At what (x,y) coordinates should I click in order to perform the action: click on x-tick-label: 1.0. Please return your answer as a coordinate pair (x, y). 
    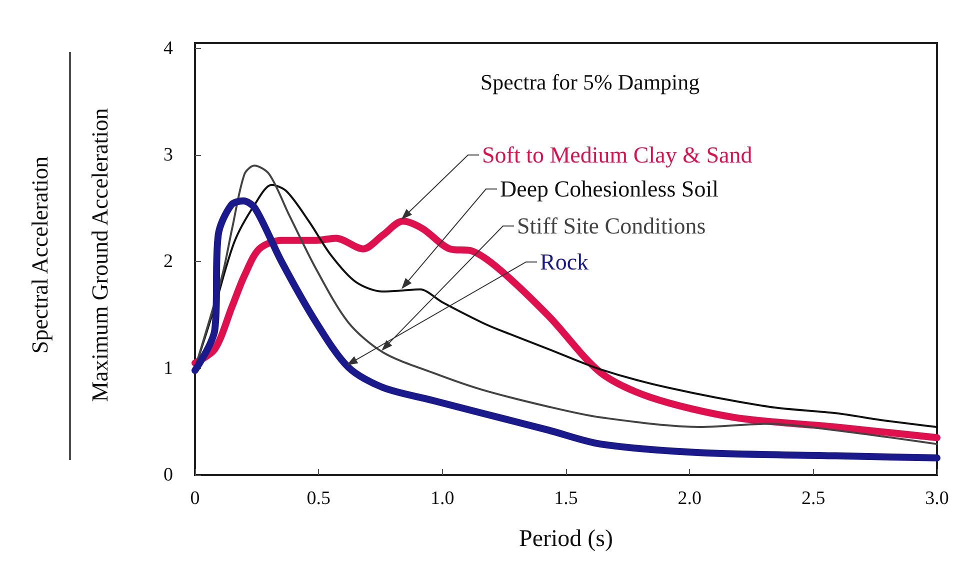
    Looking at the image, I should click on (442, 498).